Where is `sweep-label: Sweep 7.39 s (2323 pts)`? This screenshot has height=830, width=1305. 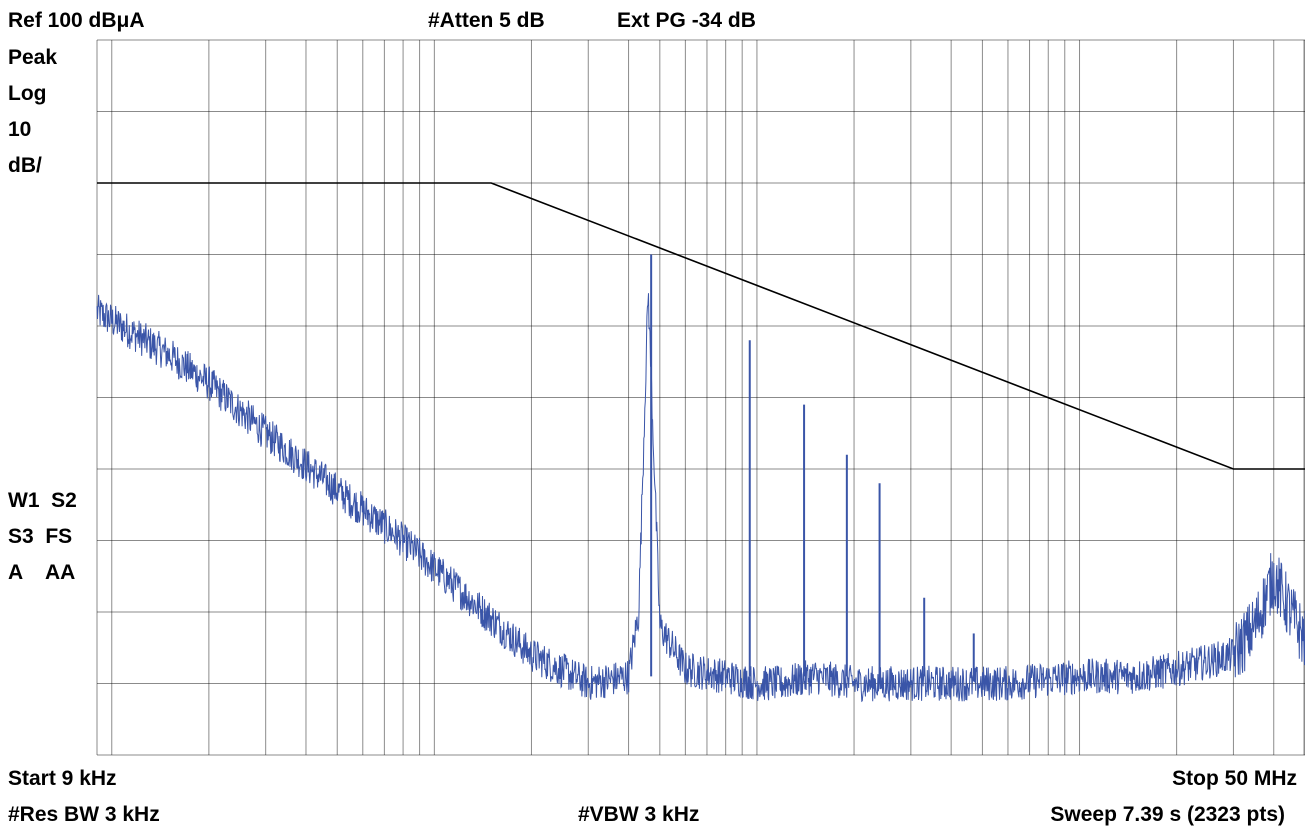 sweep-label: Sweep 7.39 s (2323 pts) is located at coordinates (1167, 814).